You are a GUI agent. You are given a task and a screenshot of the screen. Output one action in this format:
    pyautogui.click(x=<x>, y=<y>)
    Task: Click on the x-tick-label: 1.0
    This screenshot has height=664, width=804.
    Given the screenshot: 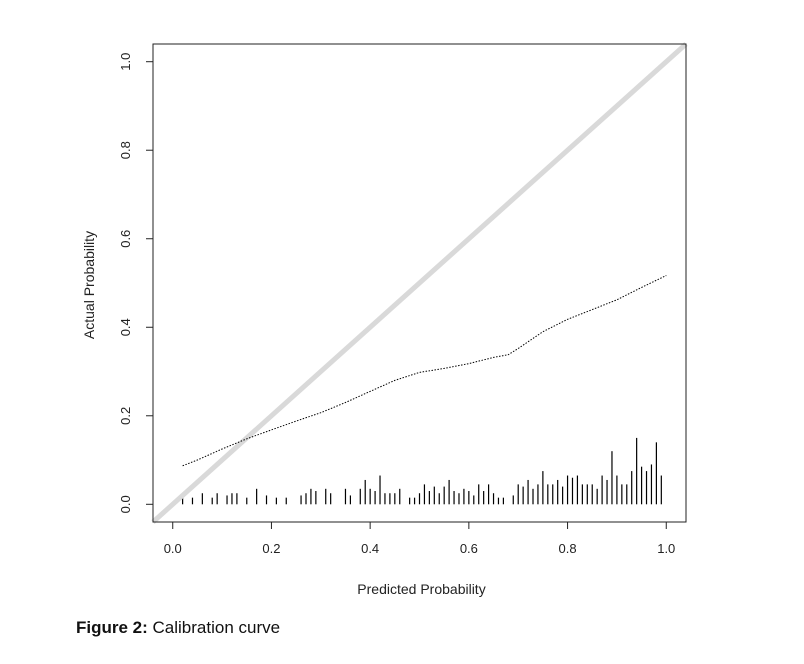 What is the action you would take?
    pyautogui.click(x=666, y=548)
    